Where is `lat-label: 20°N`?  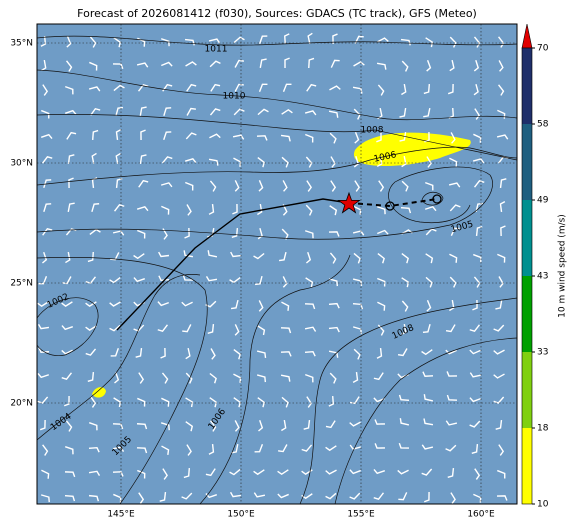
lat-label: 20°N is located at coordinates (21, 404).